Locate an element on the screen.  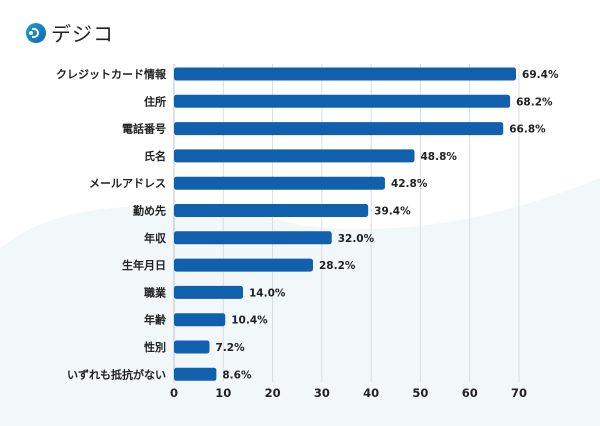
category-label: クレジットカード情報 is located at coordinates (111, 74).